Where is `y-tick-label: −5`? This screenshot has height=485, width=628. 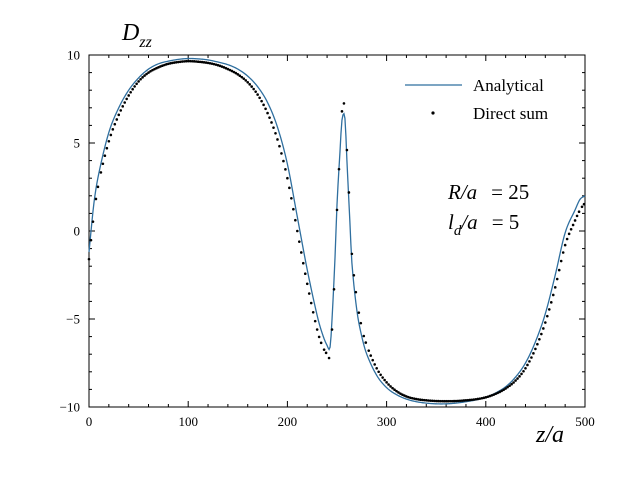
y-tick-label: −5 is located at coordinates (73, 319).